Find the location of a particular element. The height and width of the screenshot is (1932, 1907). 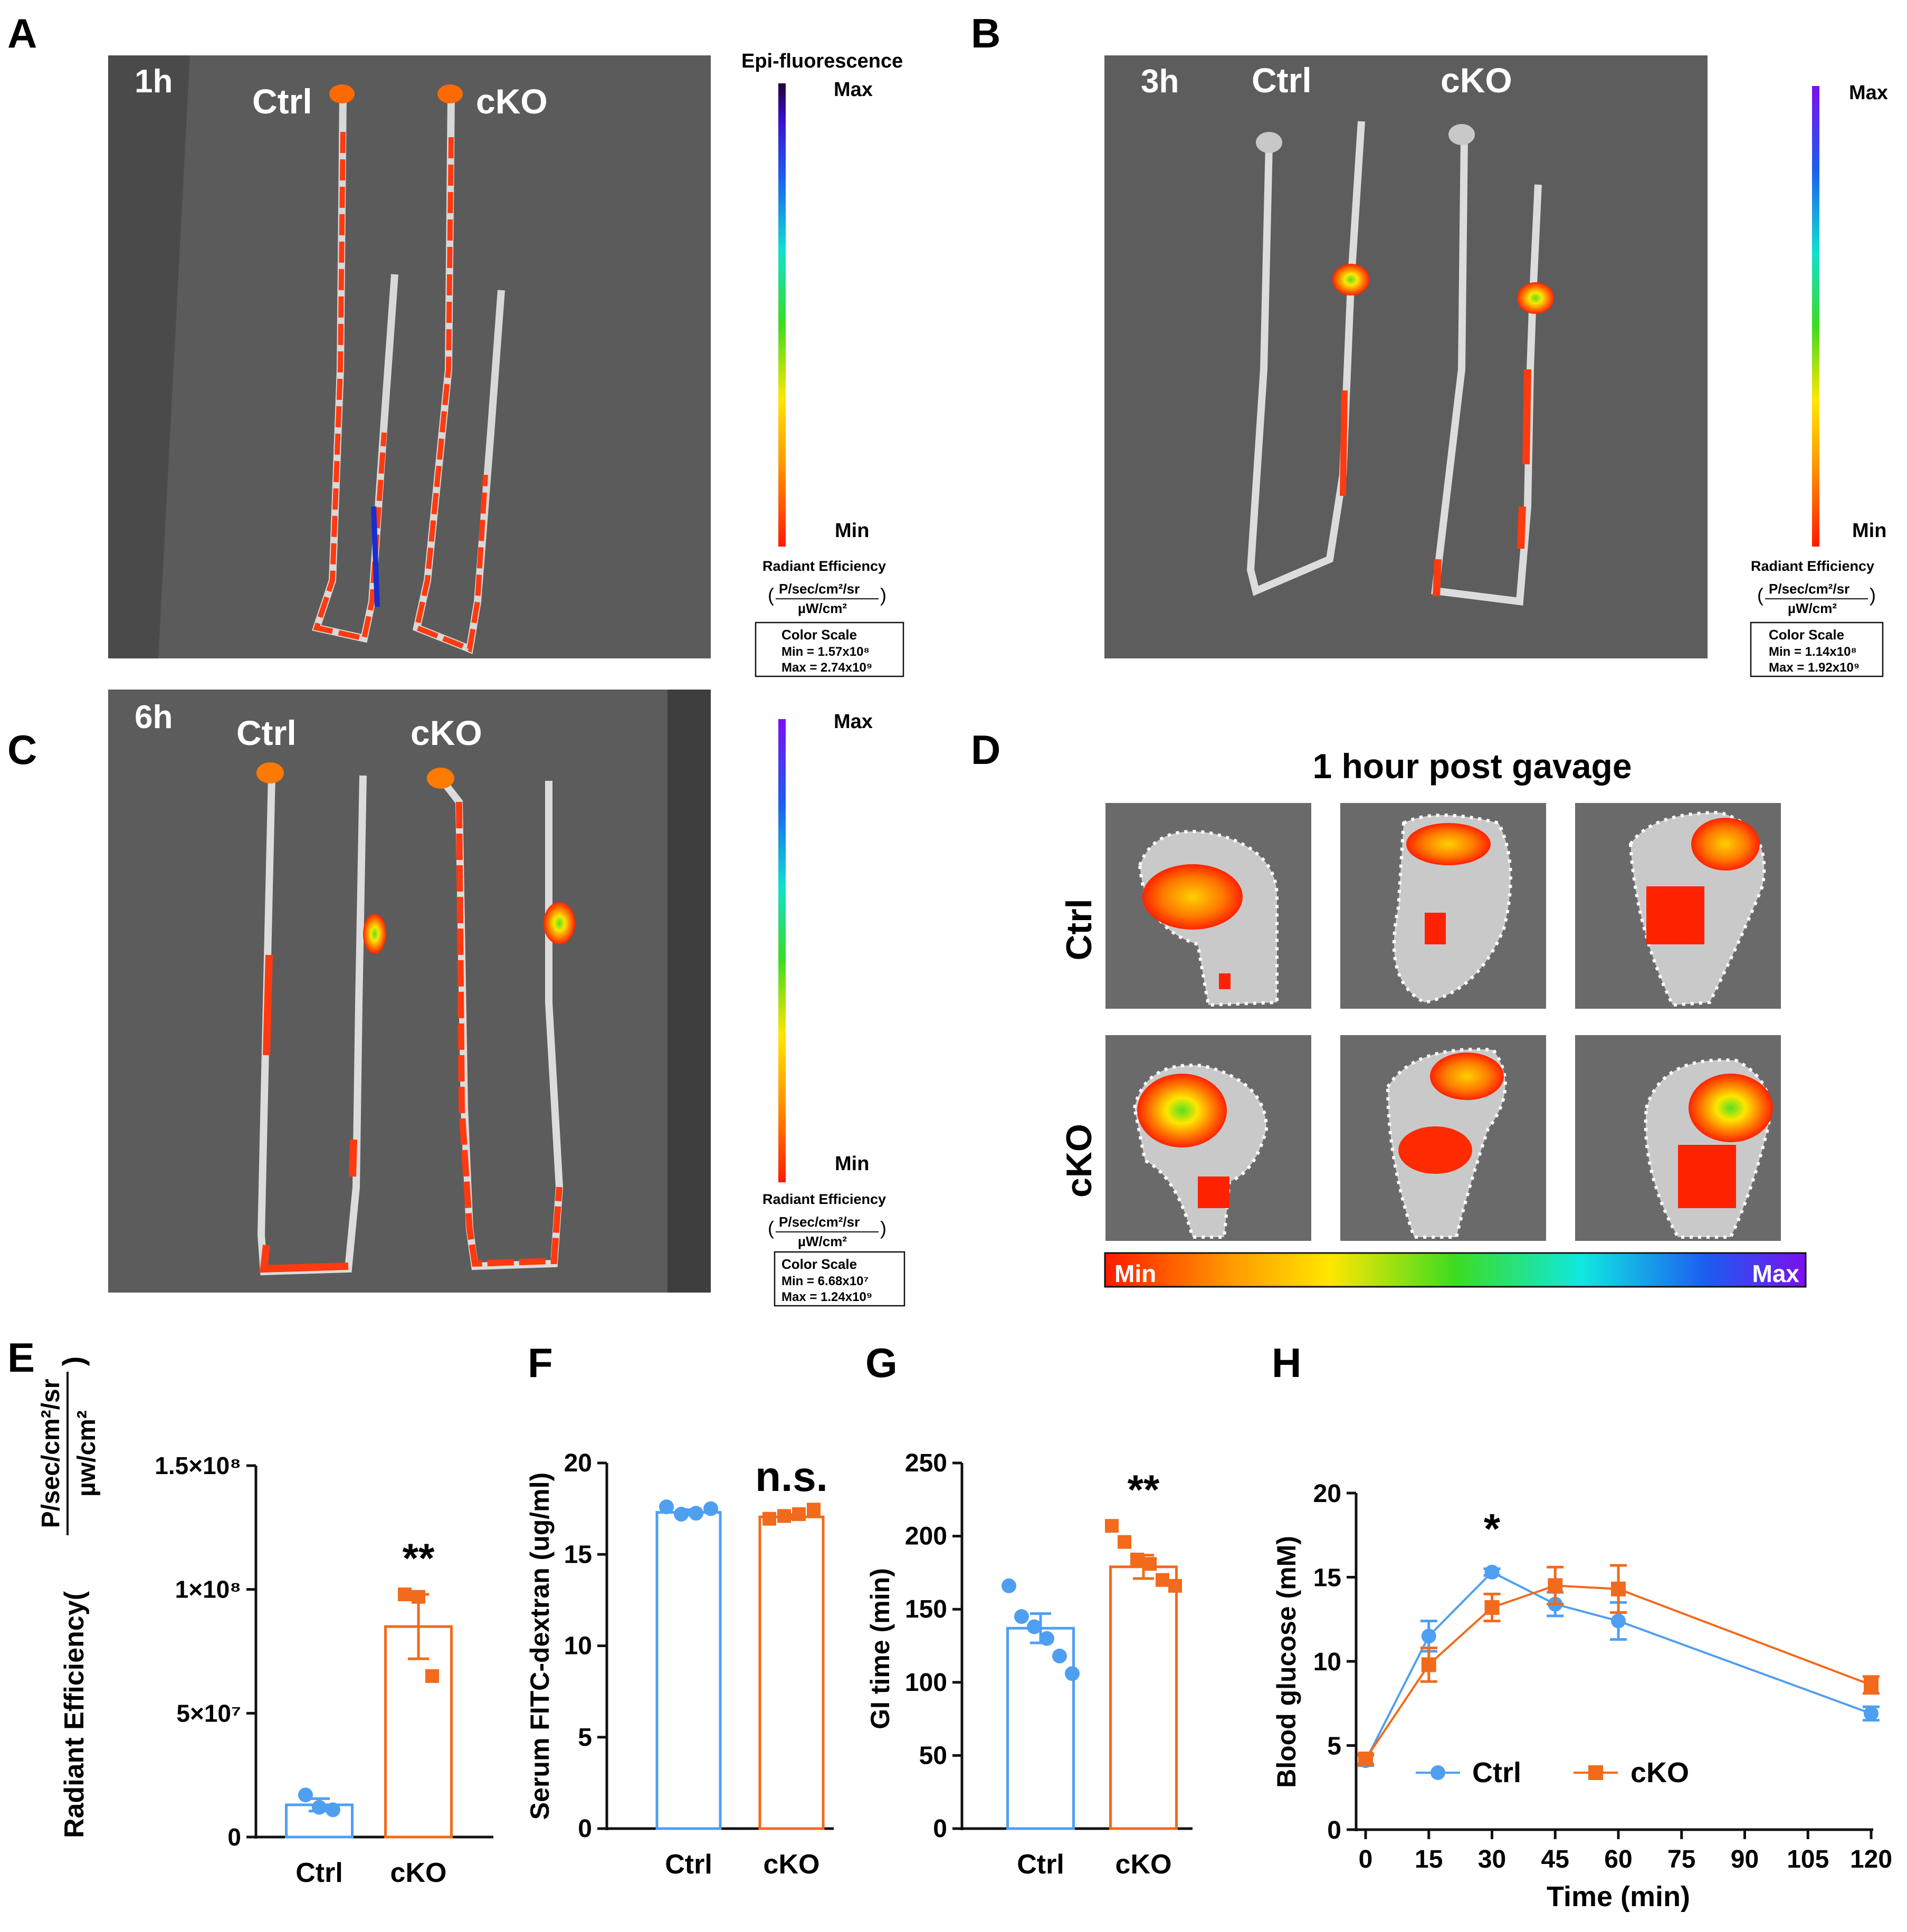

stomach-ctrl-c is located at coordinates (270, 773).